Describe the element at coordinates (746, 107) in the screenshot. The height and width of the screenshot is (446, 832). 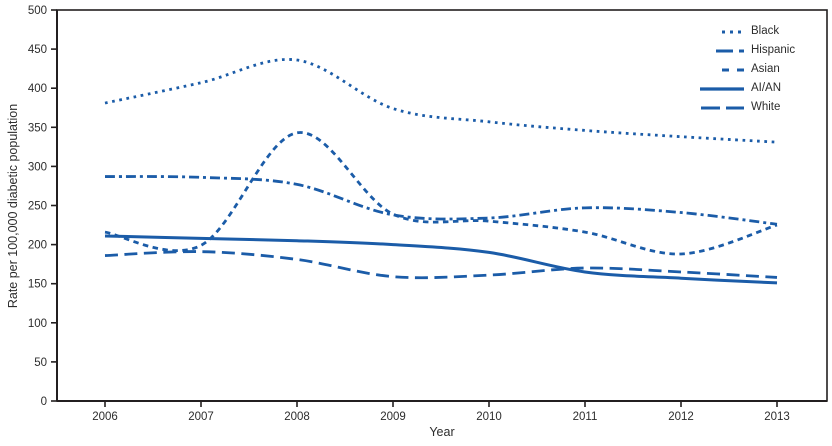
I see `legend-item-white: White` at that location.